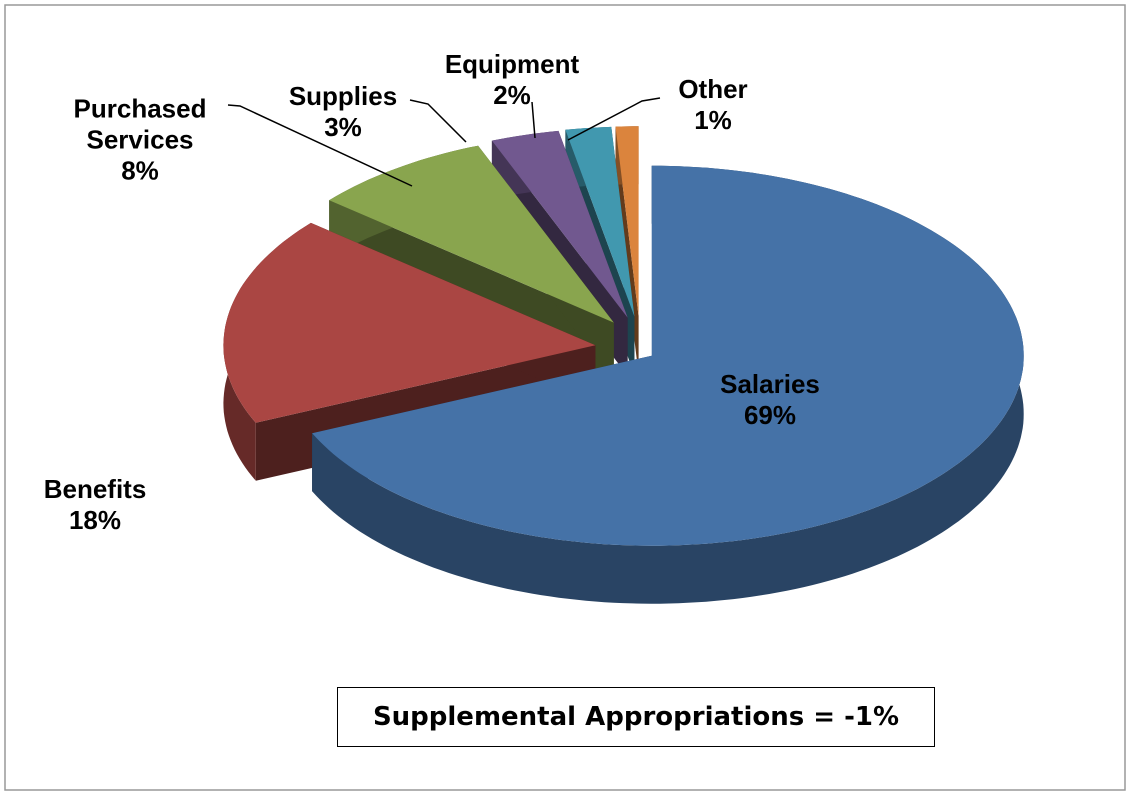 The height and width of the screenshot is (799, 1131). What do you see at coordinates (95, 489) in the screenshot?
I see `category-label: Benefits` at bounding box center [95, 489].